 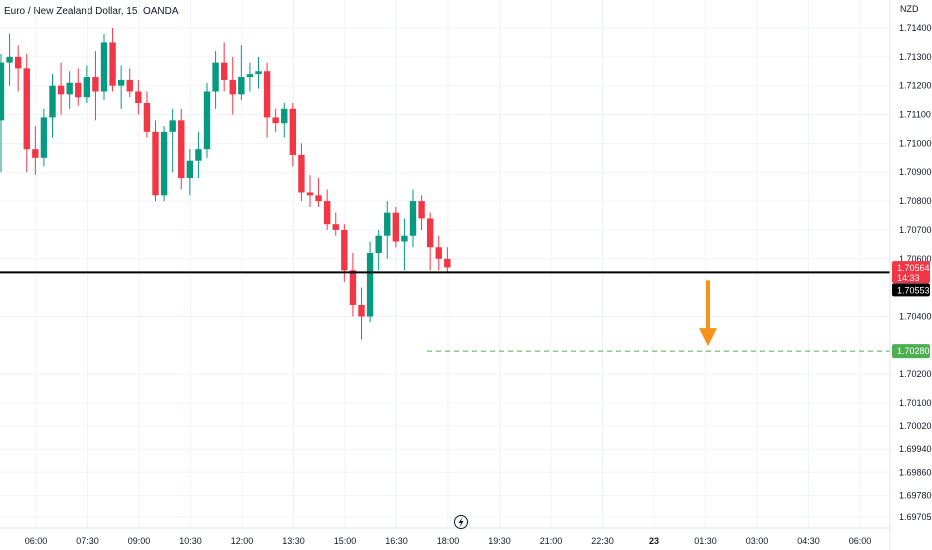 What do you see at coordinates (915, 472) in the screenshot?
I see `y-tick-label: 1.69860` at bounding box center [915, 472].